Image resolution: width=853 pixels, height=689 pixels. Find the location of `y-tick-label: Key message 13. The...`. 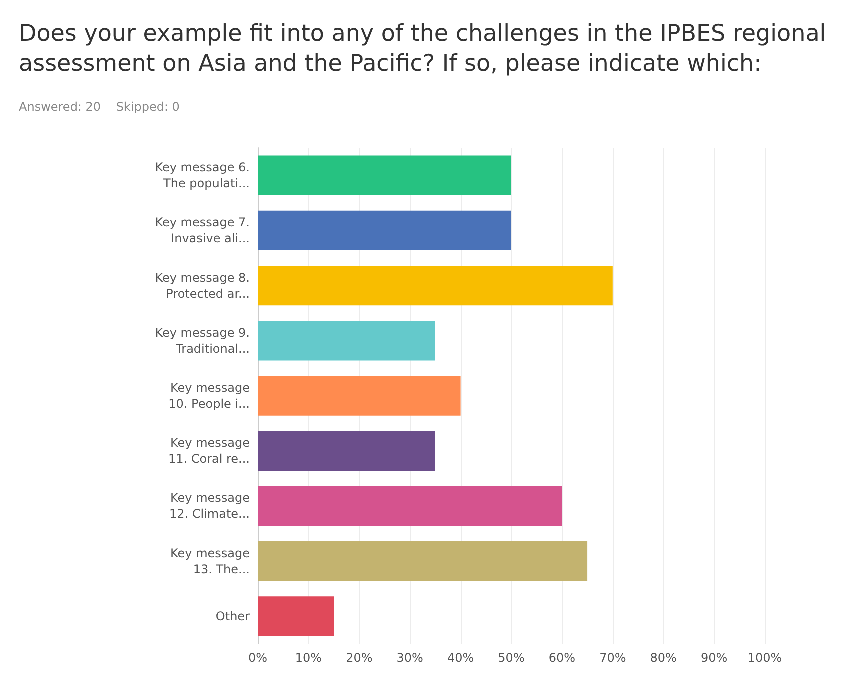

y-tick-label: Key message 13. The... is located at coordinates (210, 561).